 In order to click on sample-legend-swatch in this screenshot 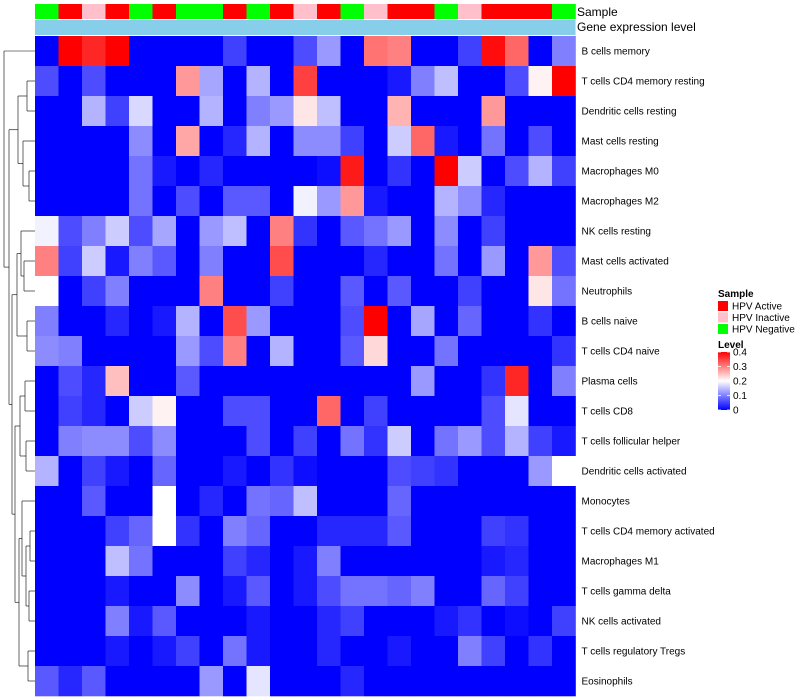, I will do `click(723, 317)`.